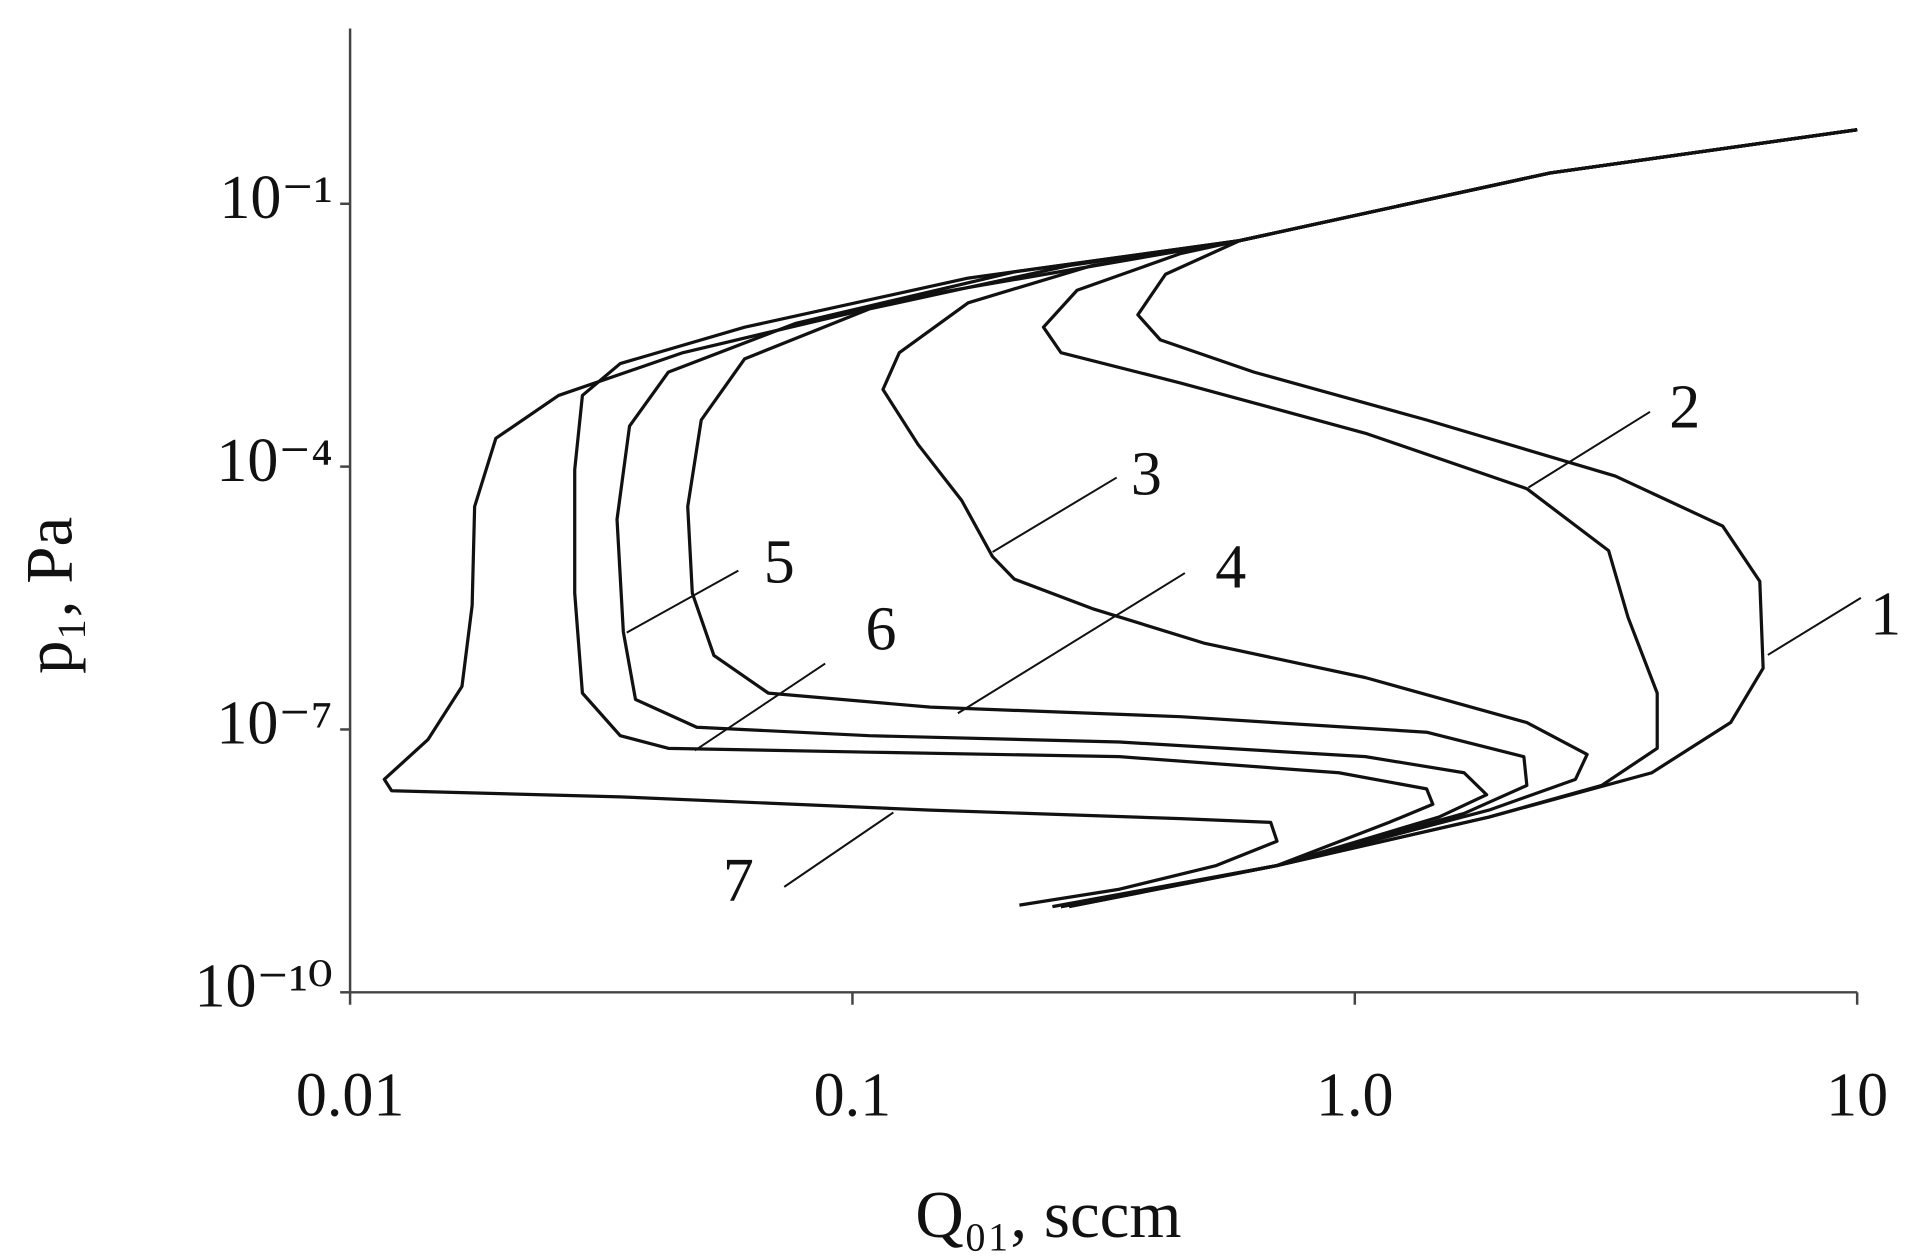 The image size is (1917, 1259). What do you see at coordinates (1885, 614) in the screenshot?
I see `curve-label: 1` at bounding box center [1885, 614].